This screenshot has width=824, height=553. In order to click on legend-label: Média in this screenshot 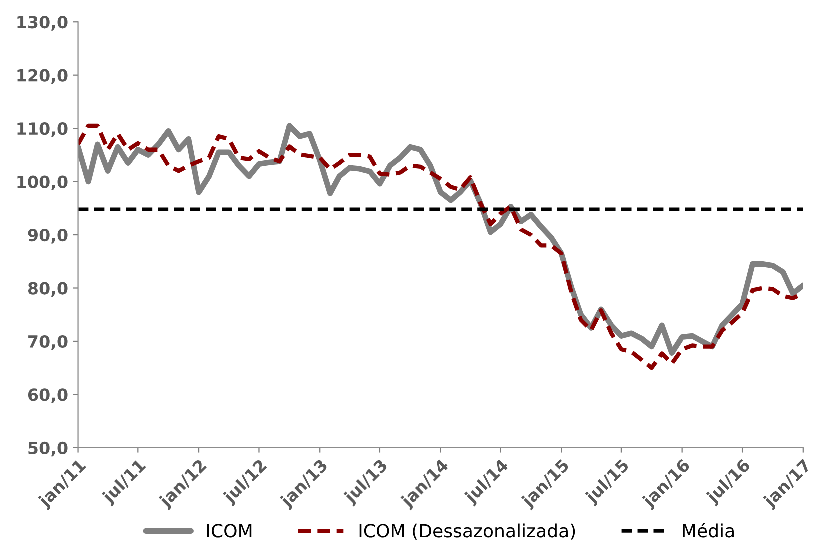, I will do `click(708, 530)`.